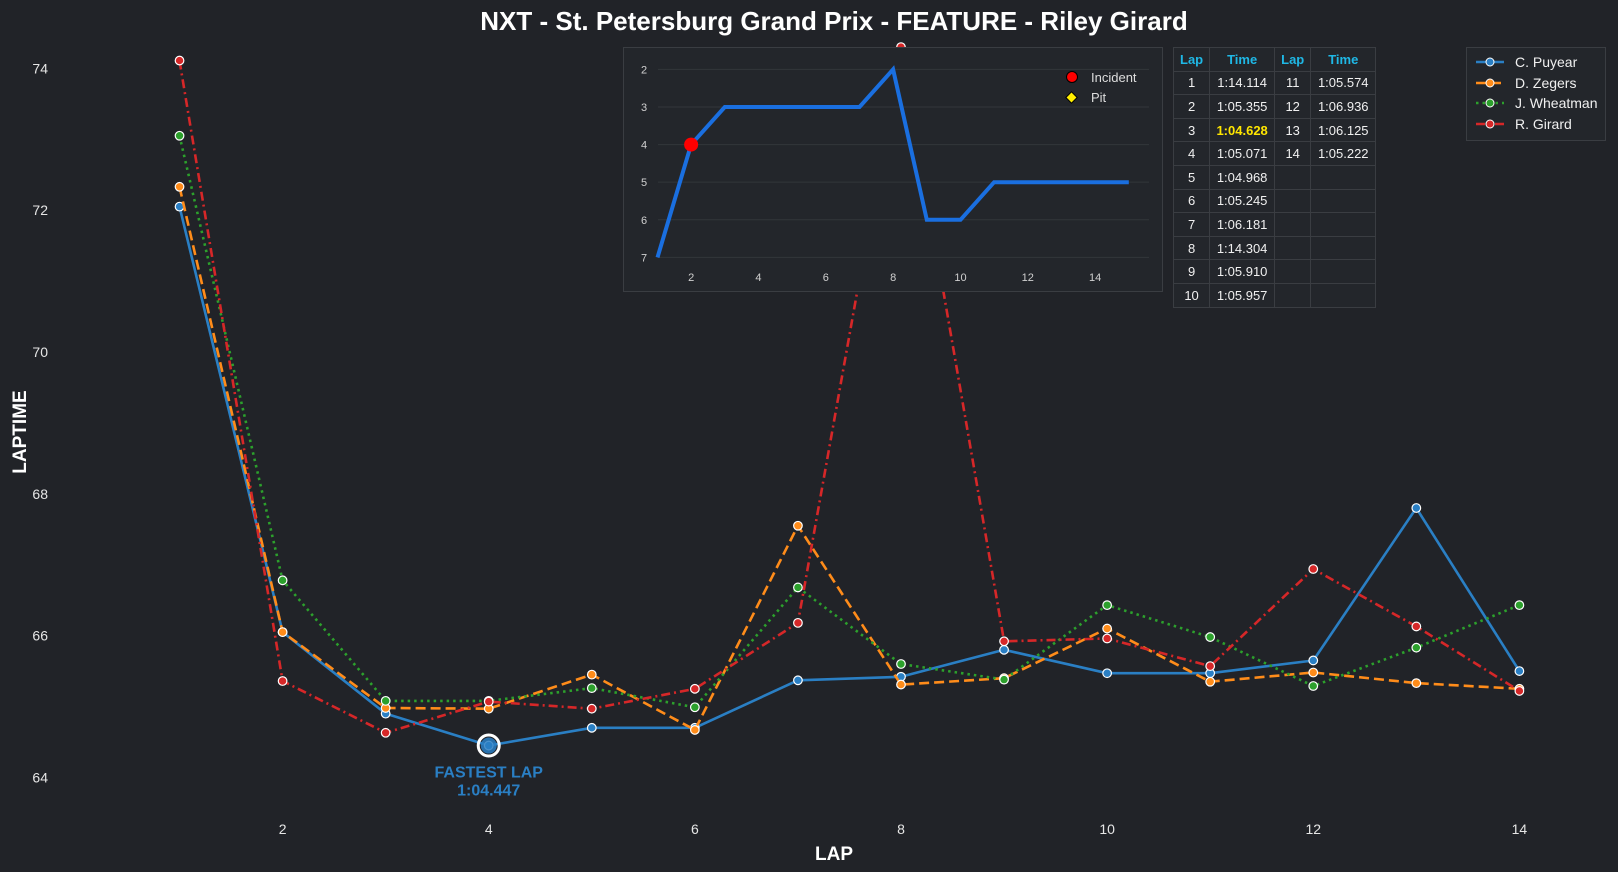 This screenshot has height=872, width=1618. Describe the element at coordinates (1191, 201) in the screenshot. I see `lap-number-cell: 6` at that location.